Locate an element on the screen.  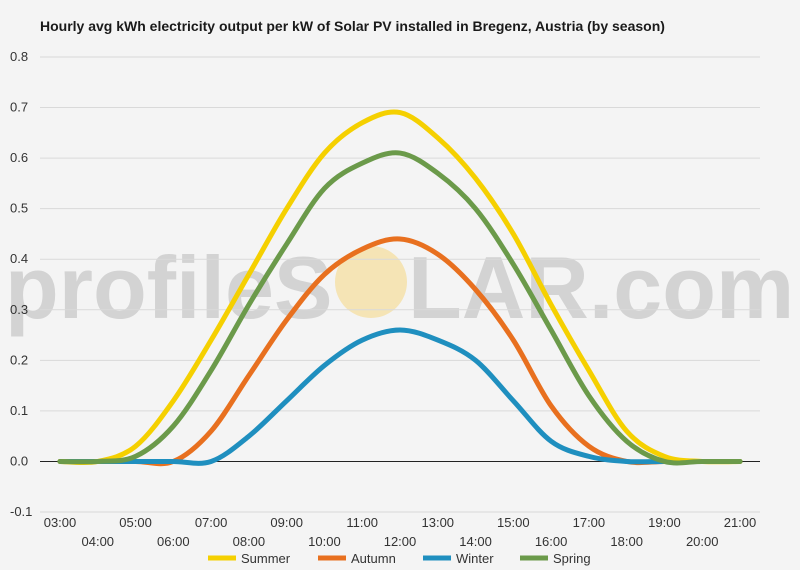
x-tick-label: 08:00 is located at coordinates (249, 541).